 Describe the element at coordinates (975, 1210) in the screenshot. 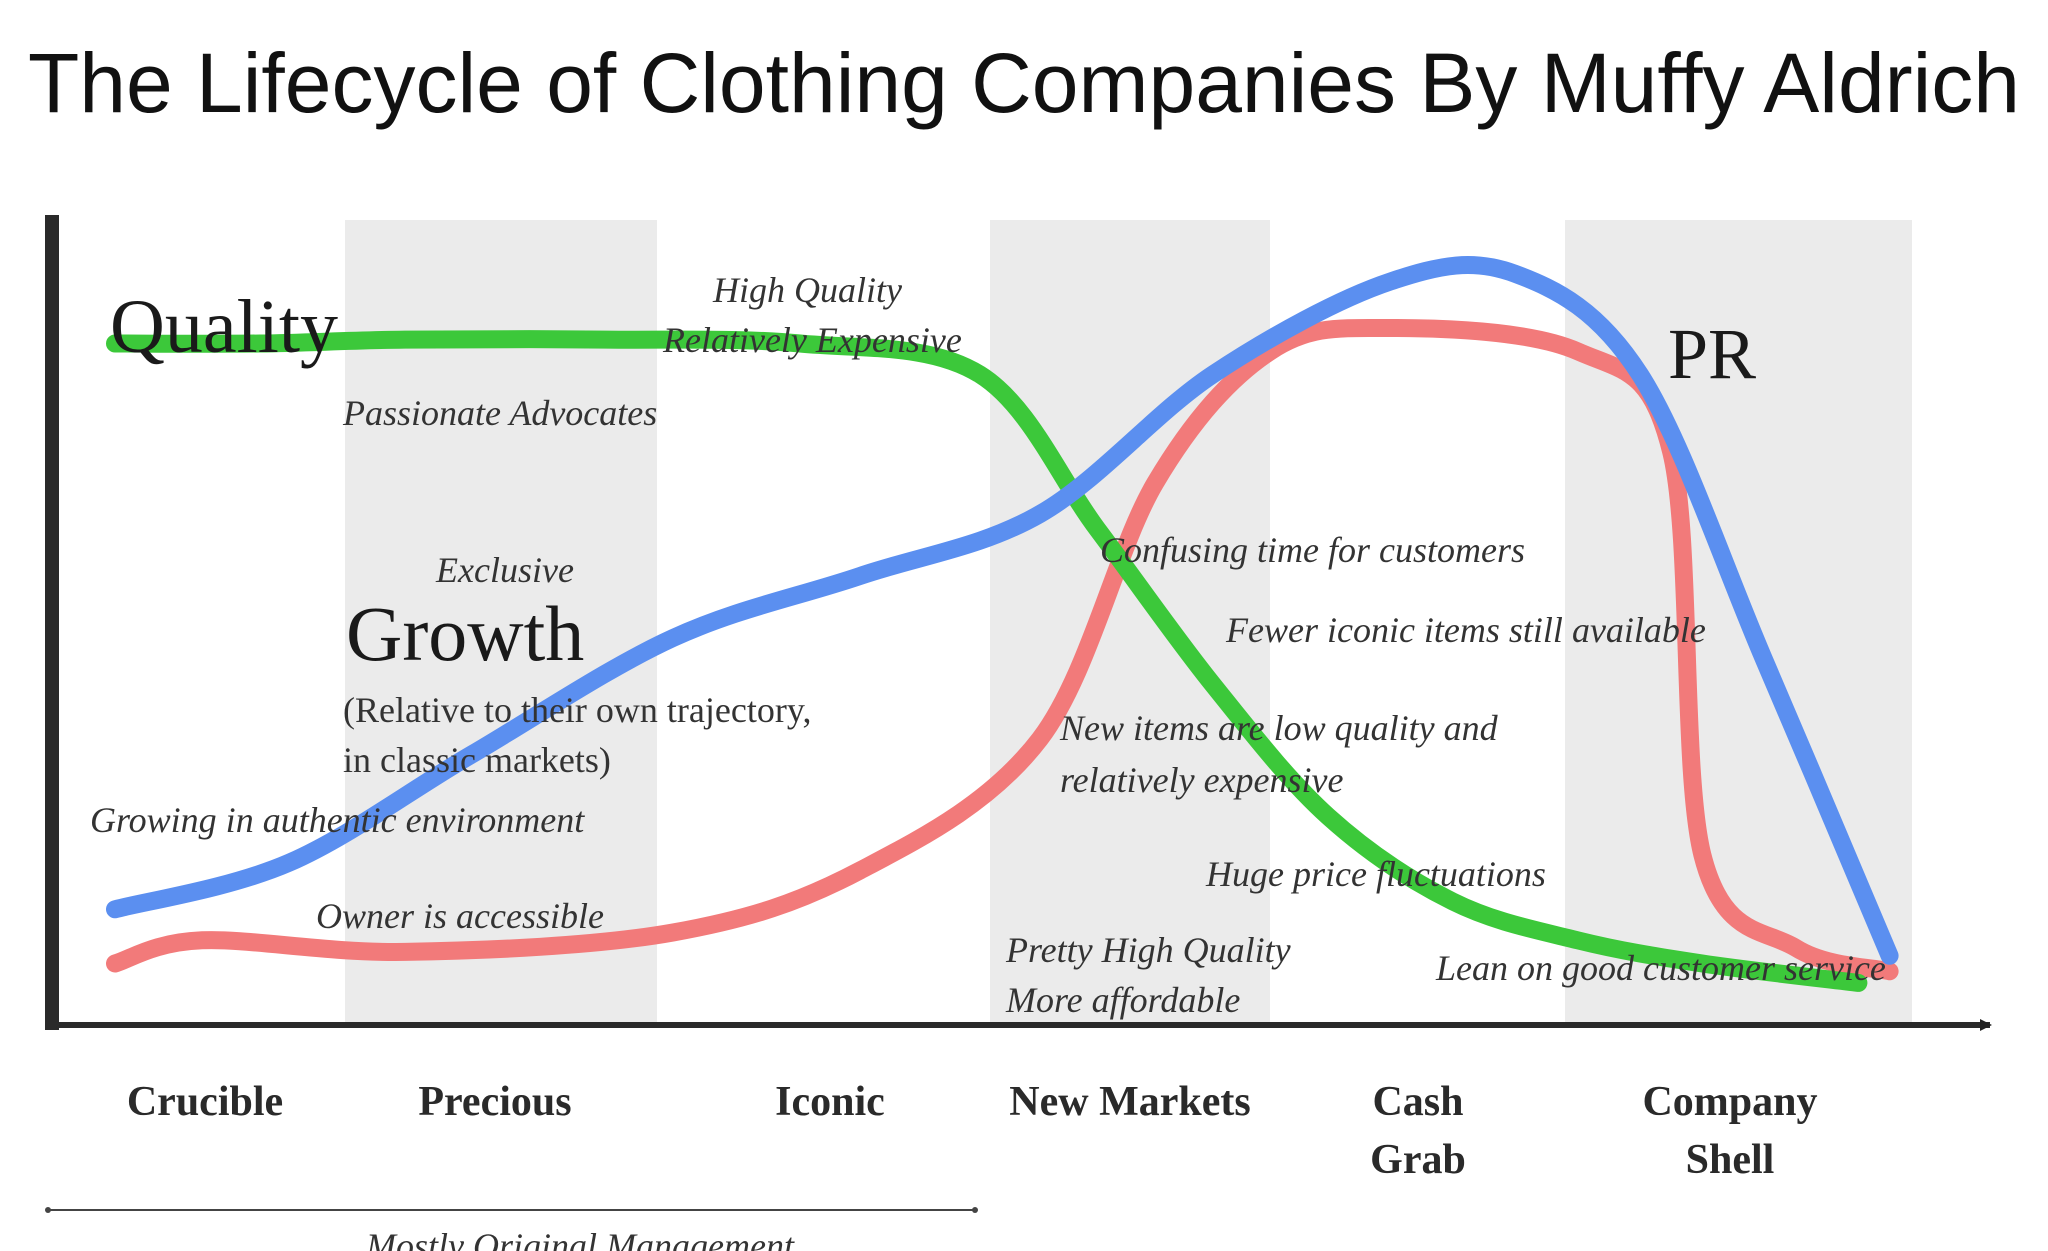

I see `bracket-end-right` at that location.